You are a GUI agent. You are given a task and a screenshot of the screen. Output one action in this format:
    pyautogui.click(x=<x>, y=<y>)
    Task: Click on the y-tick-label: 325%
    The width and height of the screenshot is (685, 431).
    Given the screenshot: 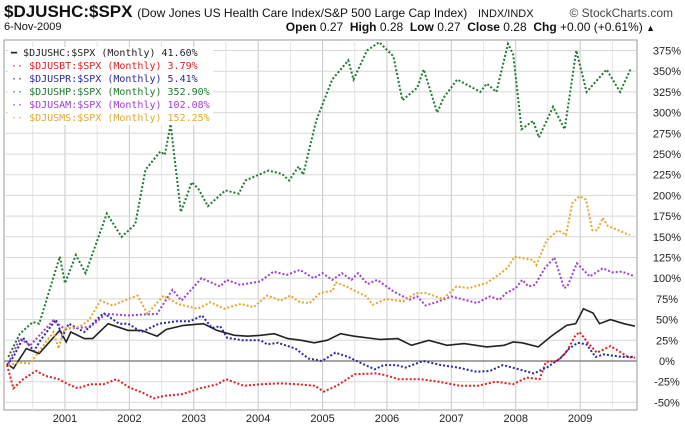 What is the action you would take?
    pyautogui.click(x=667, y=93)
    